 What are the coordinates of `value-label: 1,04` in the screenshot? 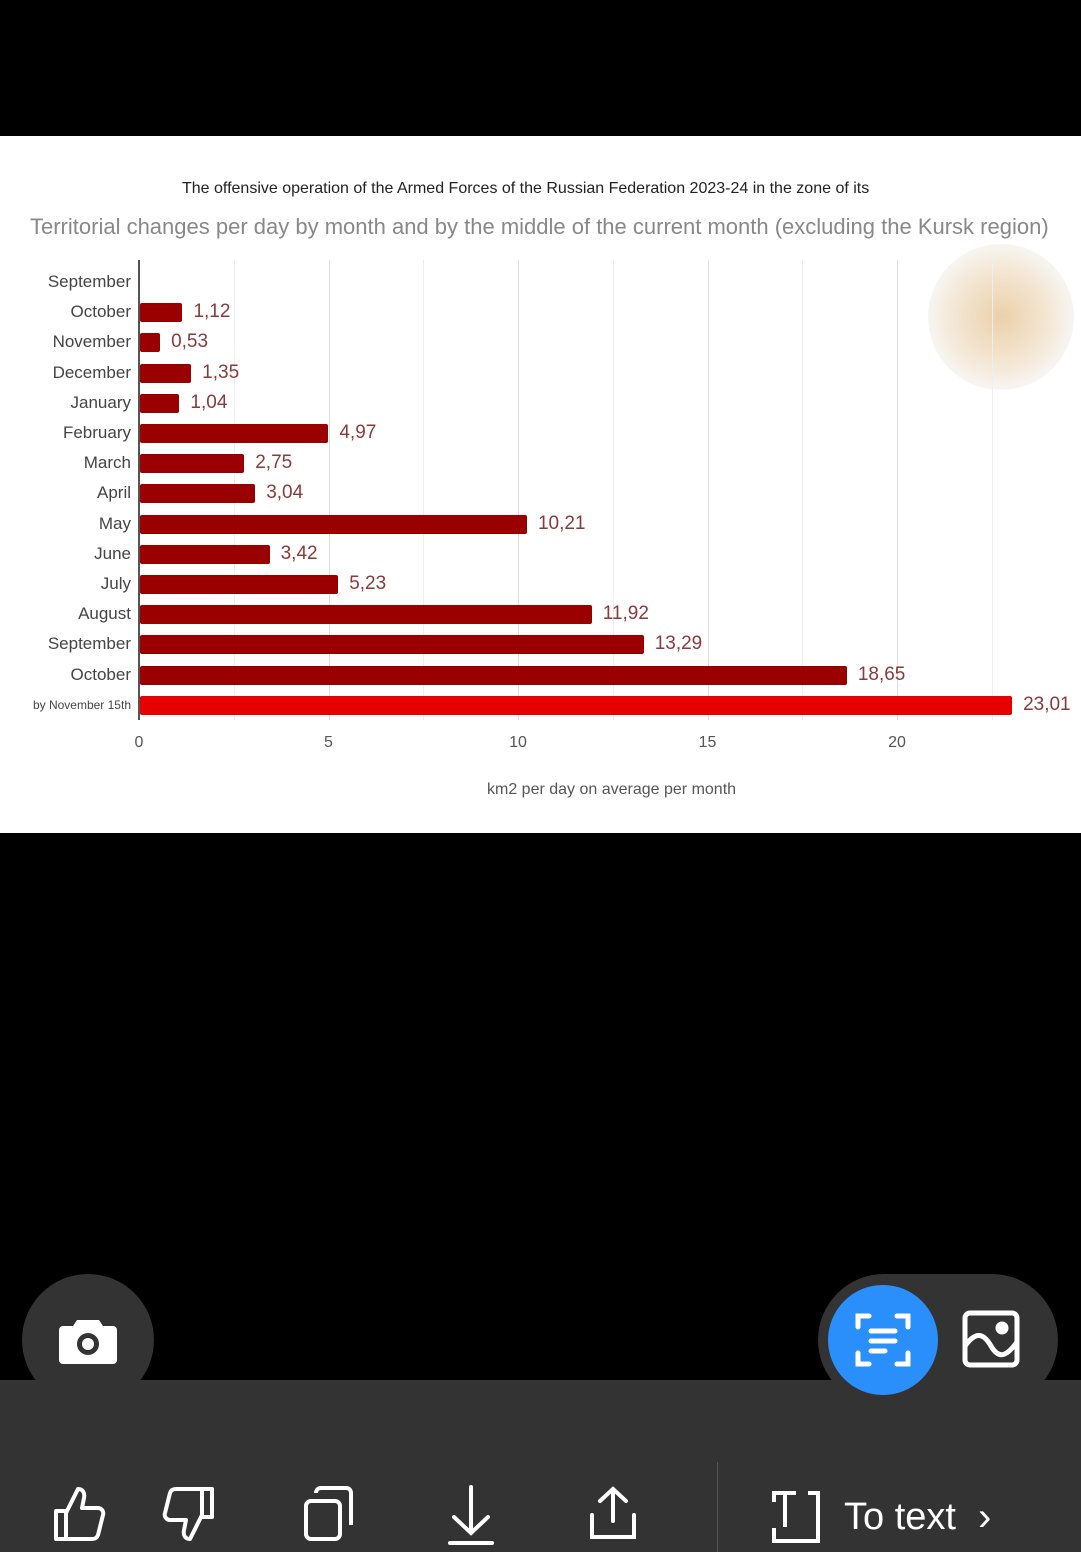 It's located at (209, 402).